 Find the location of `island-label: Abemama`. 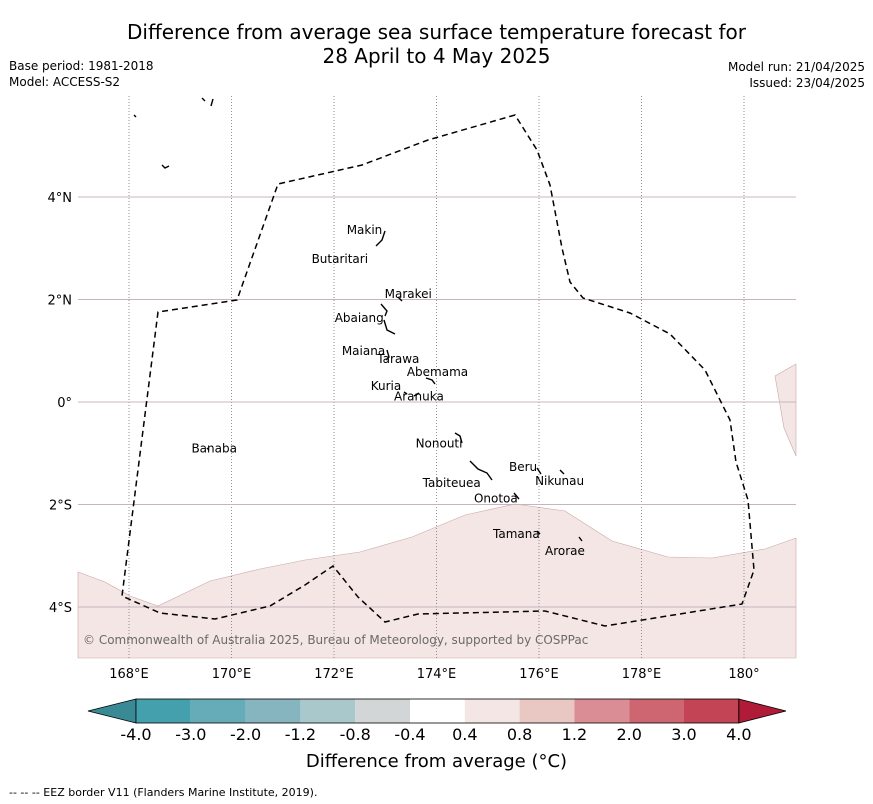

island-label: Abemama is located at coordinates (437, 372).